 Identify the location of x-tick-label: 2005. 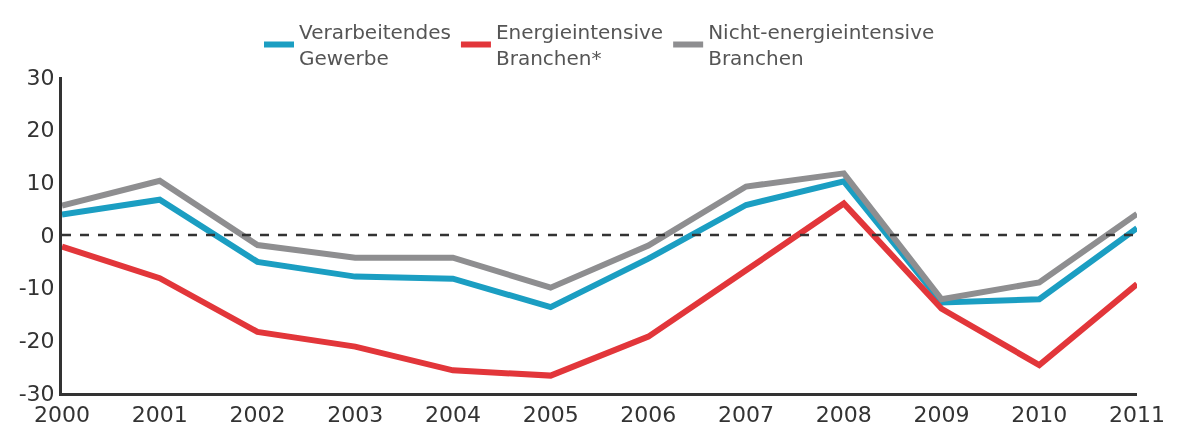
(550, 415).